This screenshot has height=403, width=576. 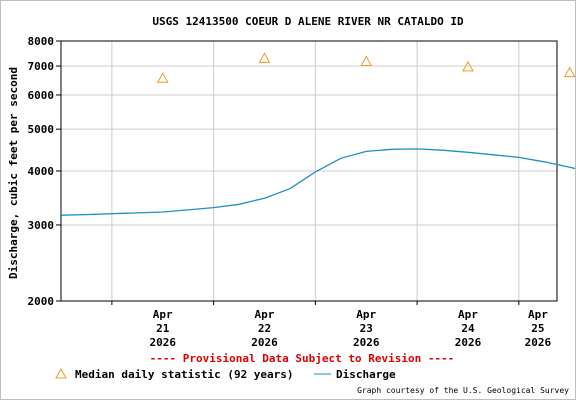 What do you see at coordinates (366, 328) in the screenshot?
I see `x-tick-label: 23` at bounding box center [366, 328].